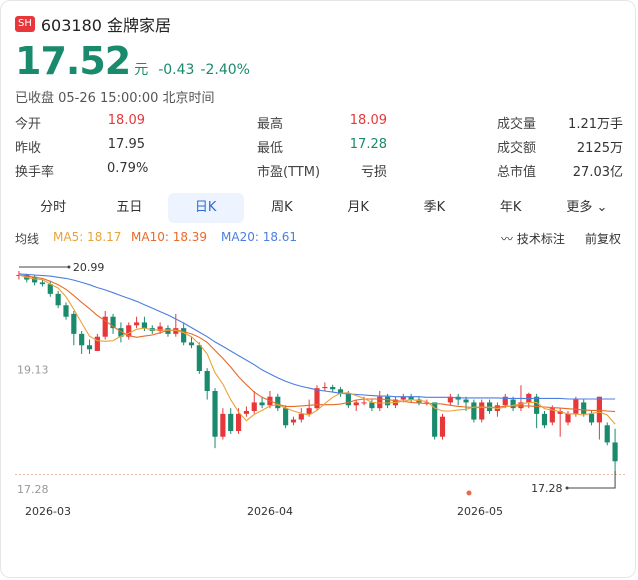 The image size is (638, 580). What do you see at coordinates (141, 70) in the screenshot?
I see `price-unit: 元` at bounding box center [141, 70].